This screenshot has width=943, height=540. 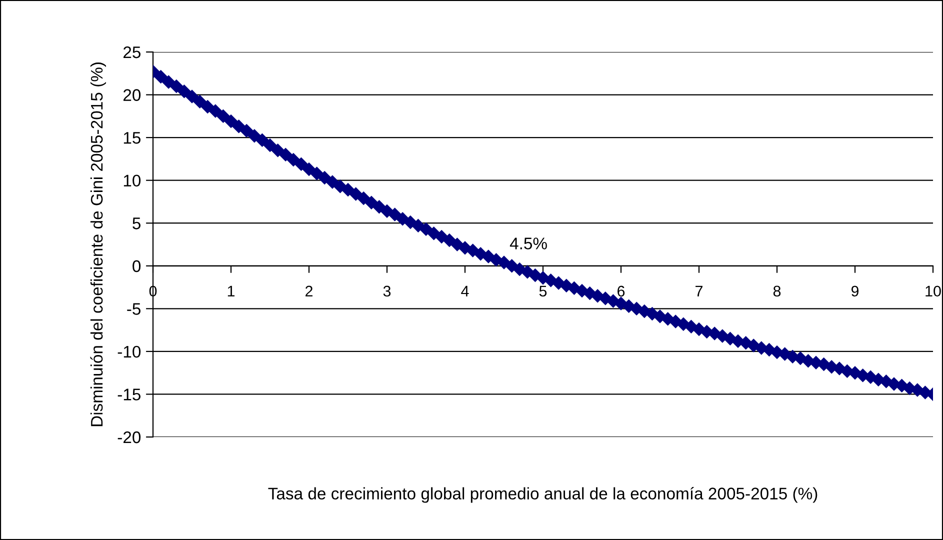 I want to click on x-axis-title: Tasa de crecimiento global promedio anual de la economía 2005-2015 (%), so click(x=543, y=495).